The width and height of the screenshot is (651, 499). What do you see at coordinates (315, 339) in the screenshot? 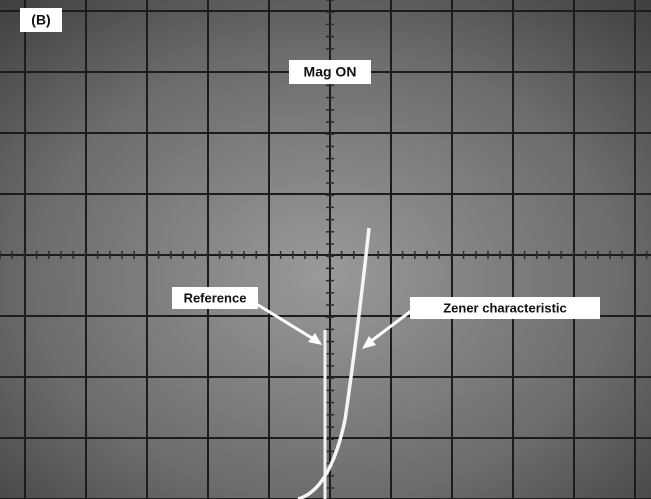
I see `reference-arrowhead` at bounding box center [315, 339].